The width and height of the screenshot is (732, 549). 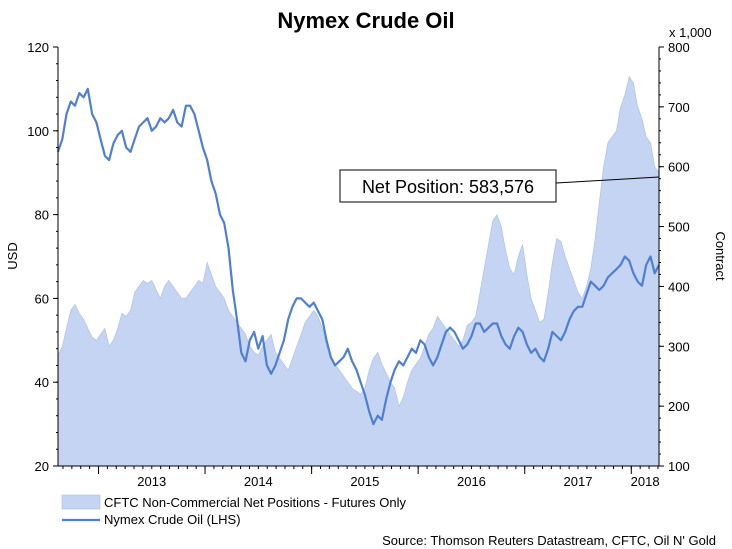 I want to click on x-axis-ticks: 2013 2014 2015 2016 2017 2018, so click(x=361, y=477).